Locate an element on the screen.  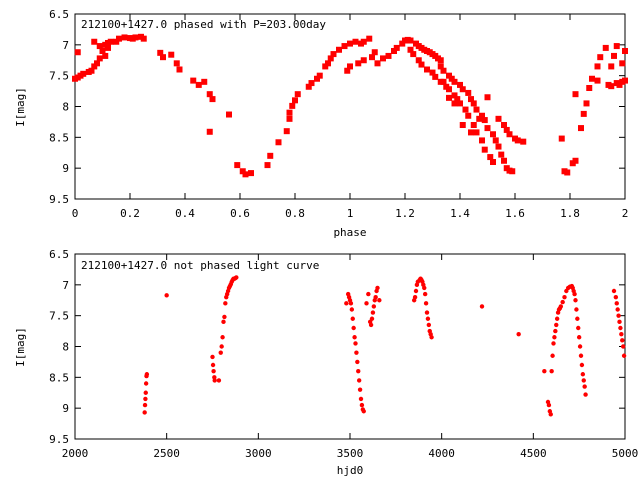
phased-ytick-label: 7 is located at coordinates (65, 45).